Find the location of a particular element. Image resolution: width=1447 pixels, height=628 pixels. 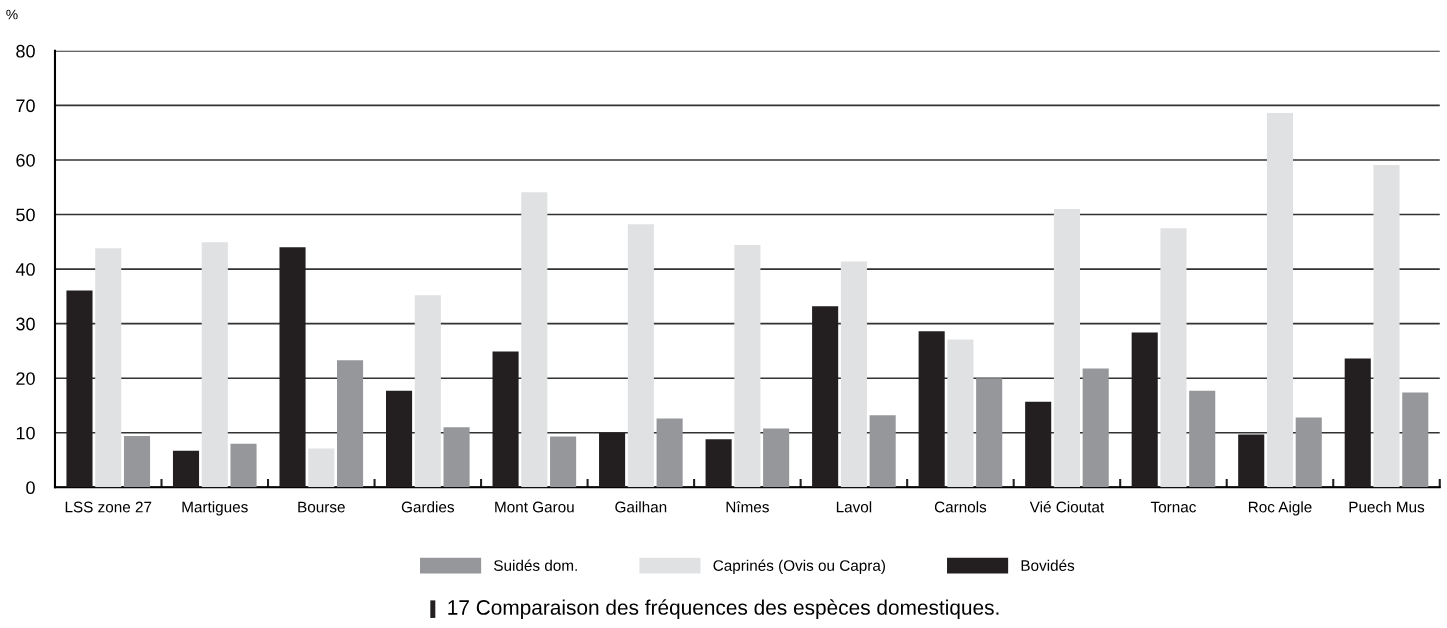

legend-label: Bovidés is located at coordinates (1048, 565).